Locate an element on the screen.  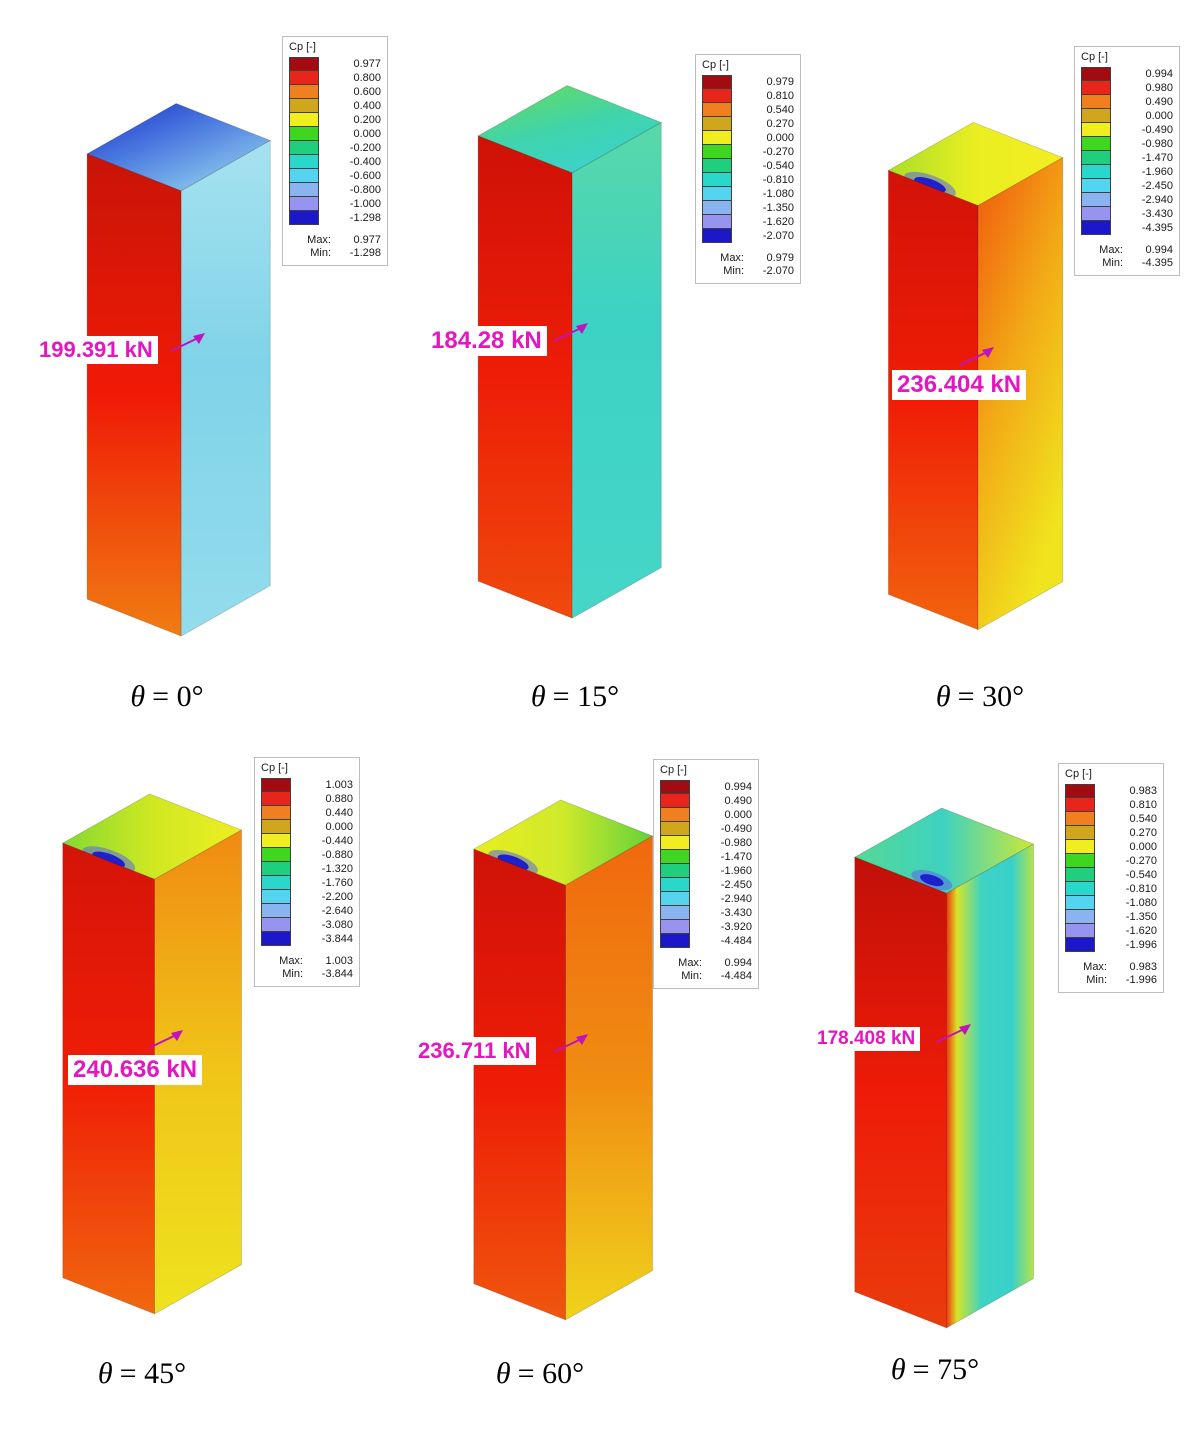
legend-min-value: -1.996 is located at coordinates (1141, 980).